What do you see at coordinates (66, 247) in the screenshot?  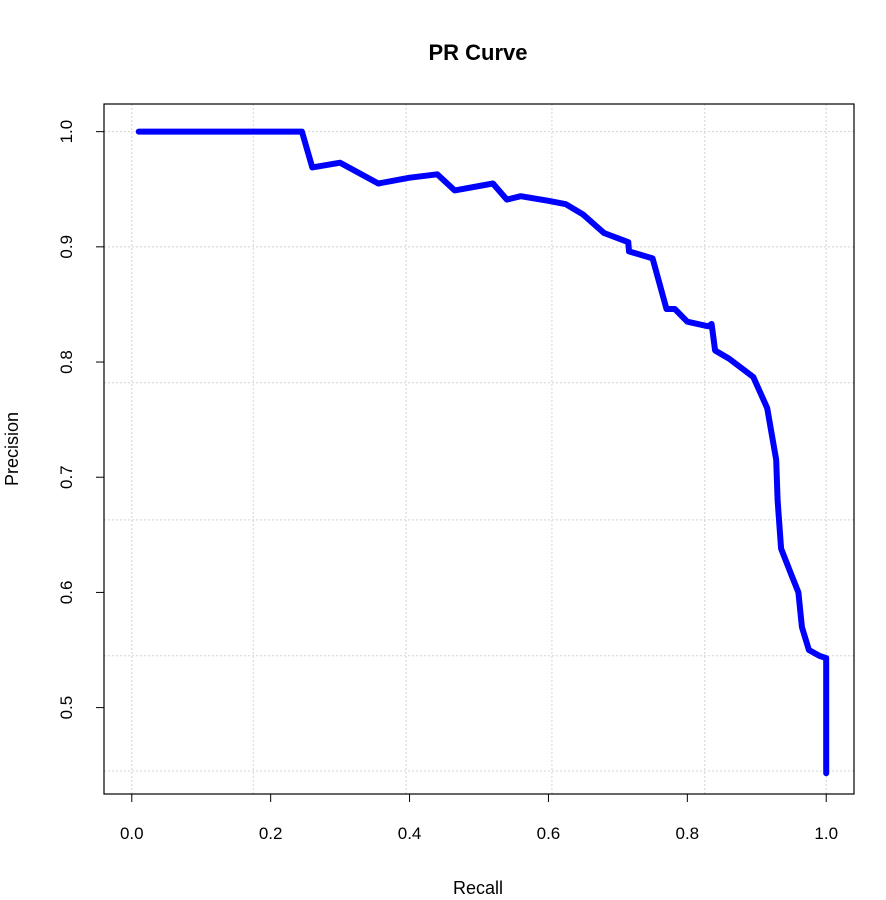 I see `y-tick-label: 0.9` at bounding box center [66, 247].